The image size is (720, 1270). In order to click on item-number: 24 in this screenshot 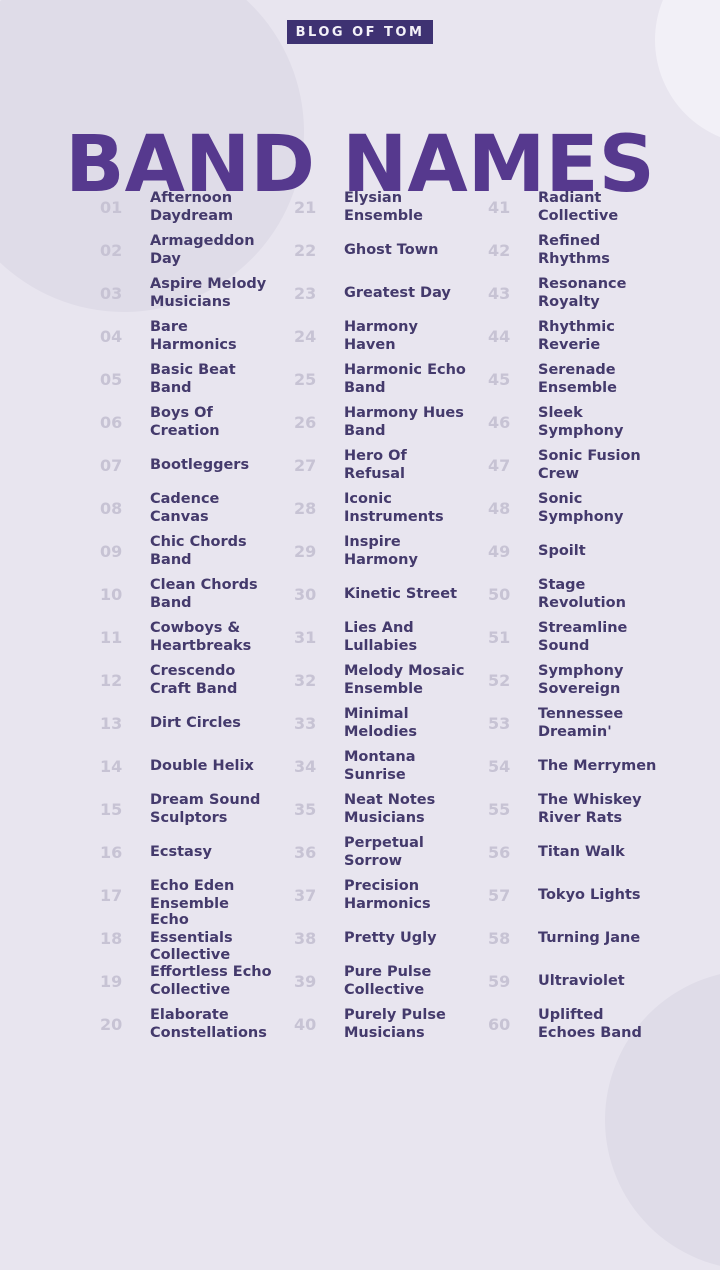, I will do `click(305, 336)`.